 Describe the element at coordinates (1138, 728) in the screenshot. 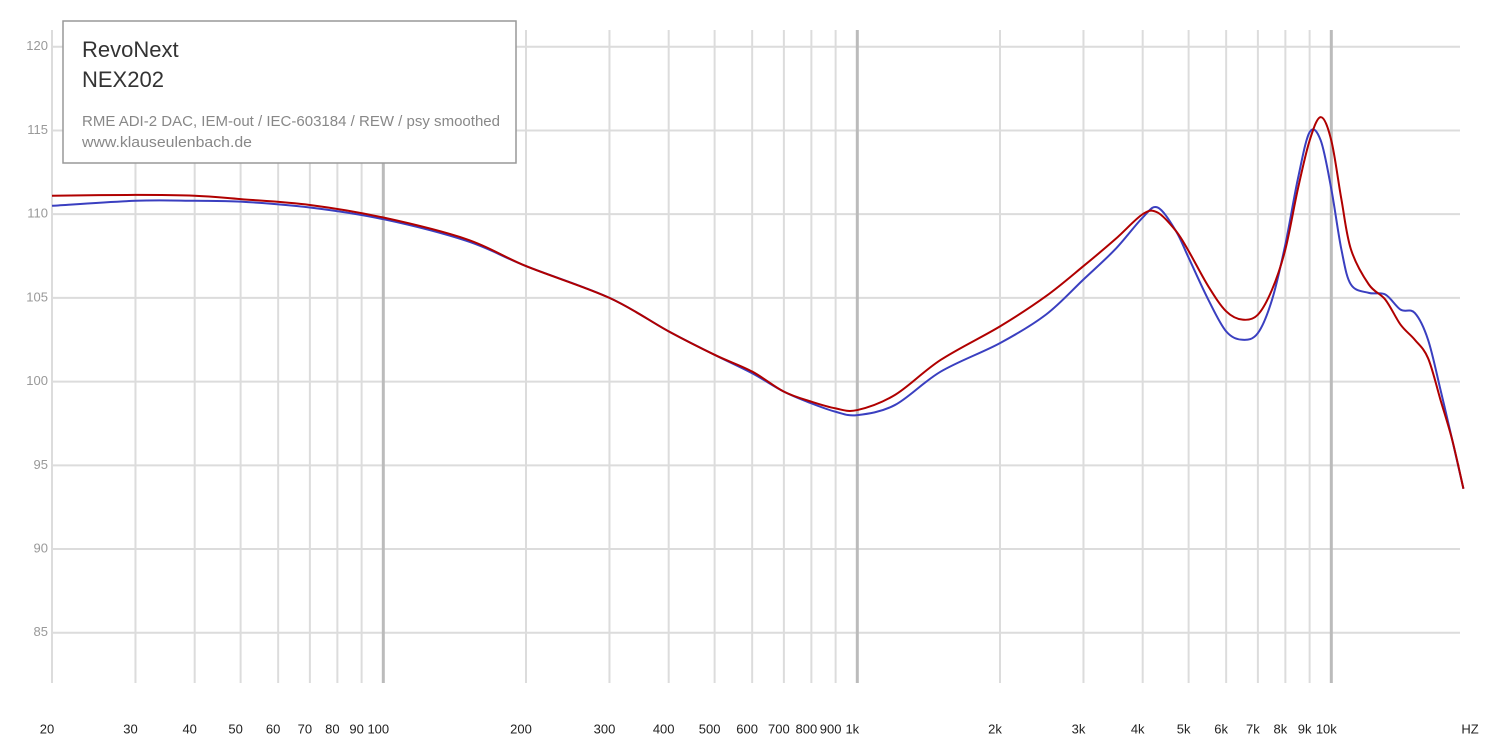

I see `x-tick-label: 4k` at that location.